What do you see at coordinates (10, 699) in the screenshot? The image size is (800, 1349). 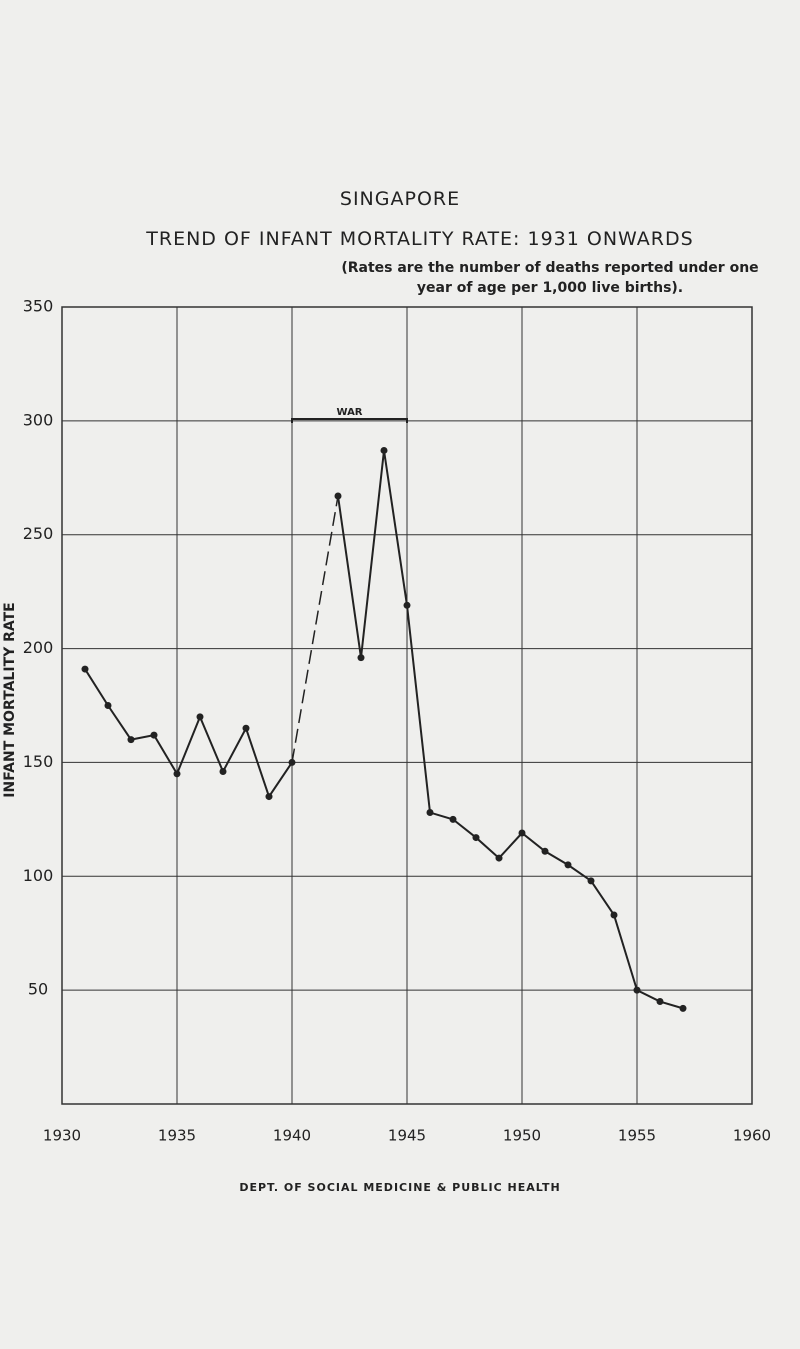 I see `y-axis-label: INFANT MORTALITY RATE` at bounding box center [10, 699].